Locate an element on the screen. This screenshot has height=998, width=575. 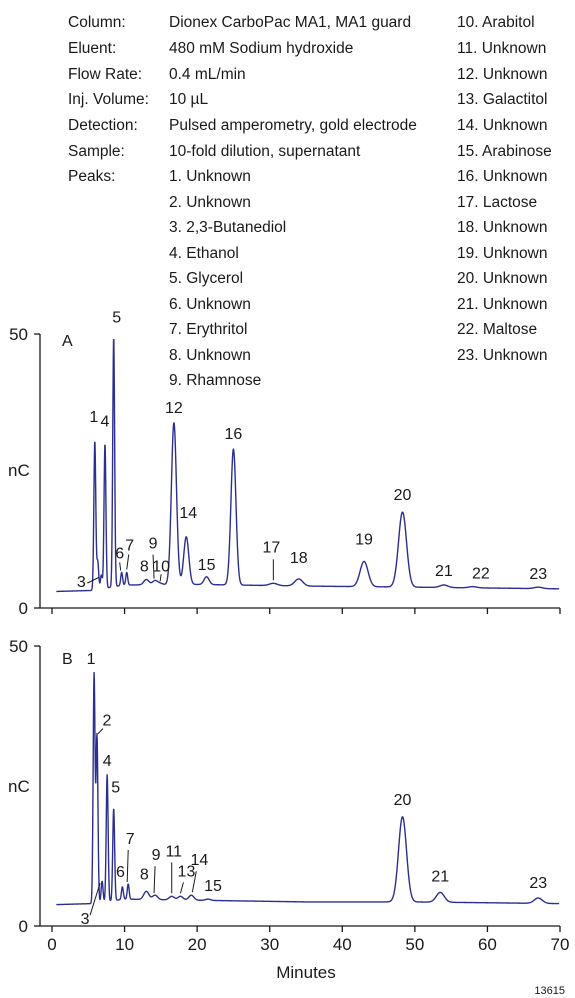
peak-label: 13 is located at coordinates (187, 871).